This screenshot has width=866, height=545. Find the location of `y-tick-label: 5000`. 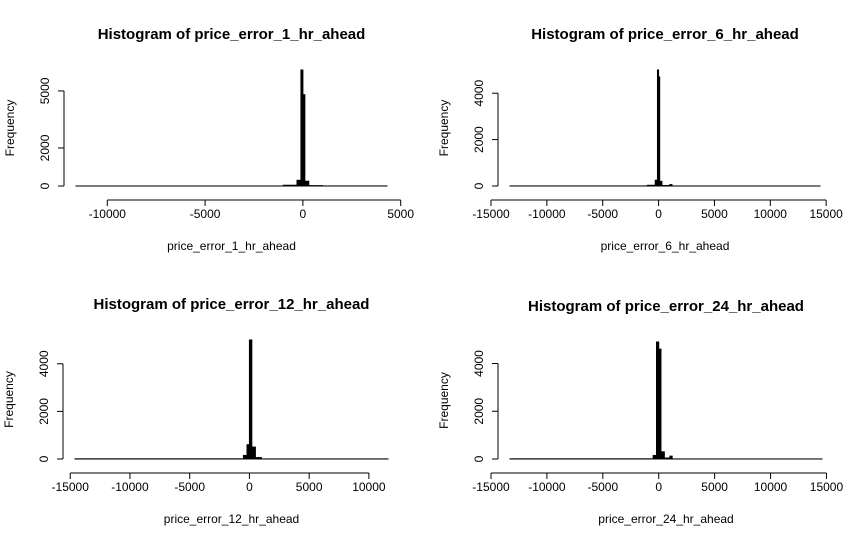

y-tick-label: 5000 is located at coordinates (45, 90).